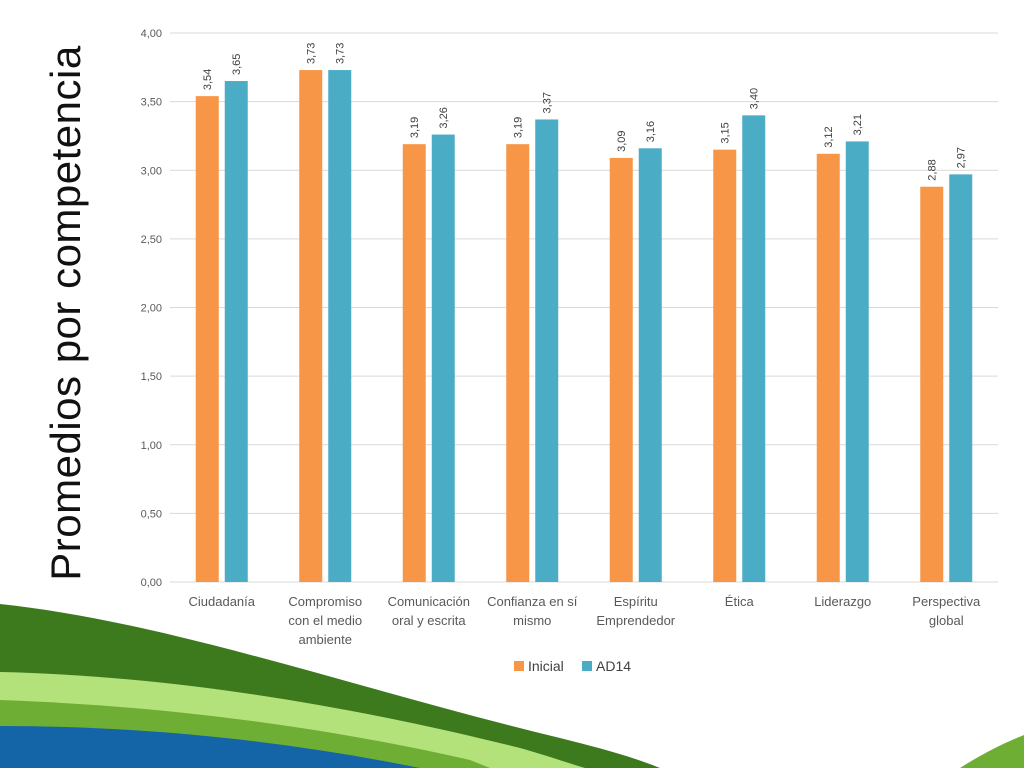 The height and width of the screenshot is (768, 1024). I want to click on data-label-ad14: 3,65, so click(237, 64).